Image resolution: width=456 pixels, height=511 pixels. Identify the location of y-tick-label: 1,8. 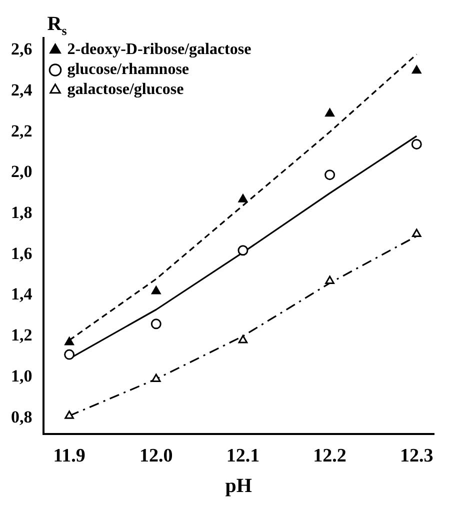
(21, 212).